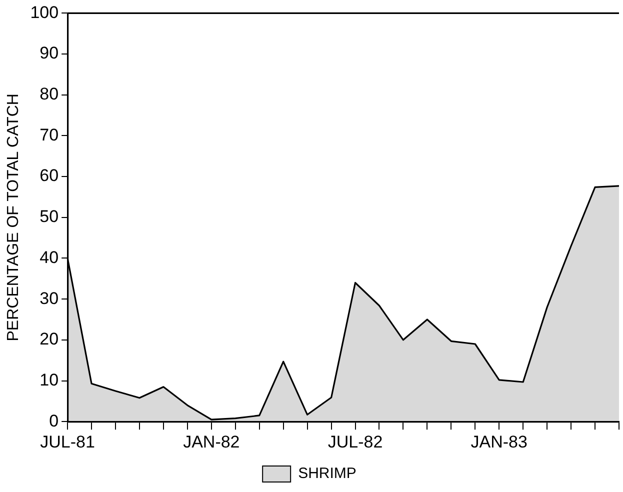  Describe the element at coordinates (54, 420) in the screenshot. I see `y-tick-label: 0` at that location.